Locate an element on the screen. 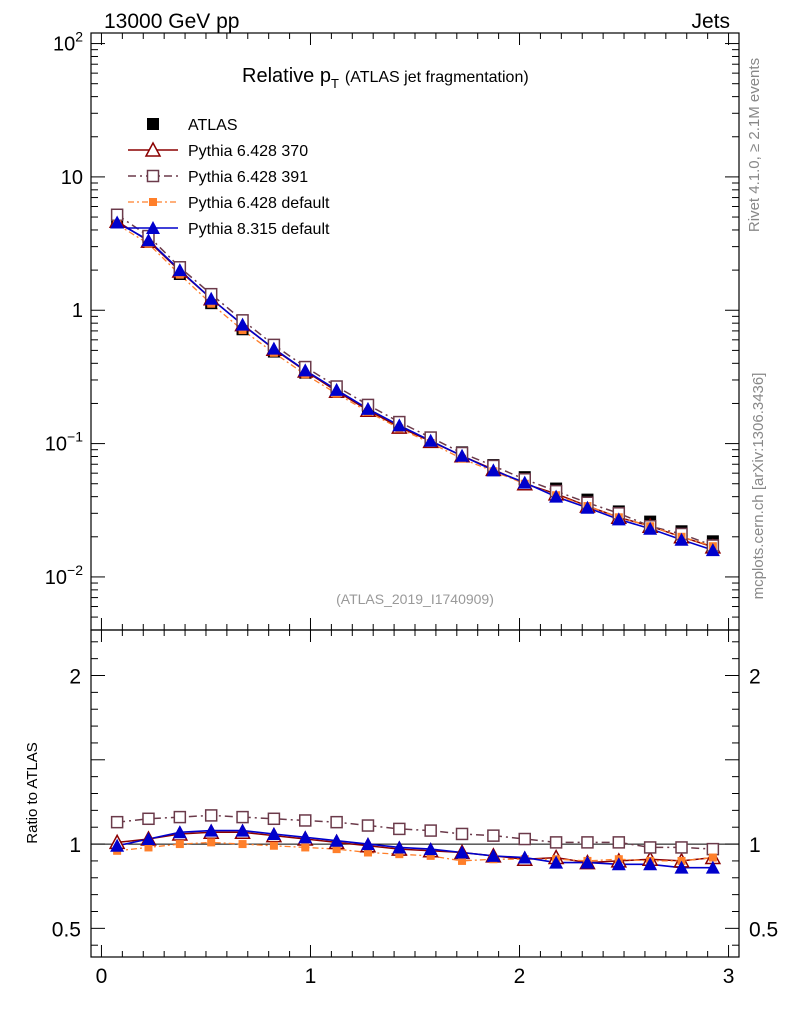 This screenshot has height=1024, width=786. y-tick-exponent: −1 is located at coordinates (75, 437).